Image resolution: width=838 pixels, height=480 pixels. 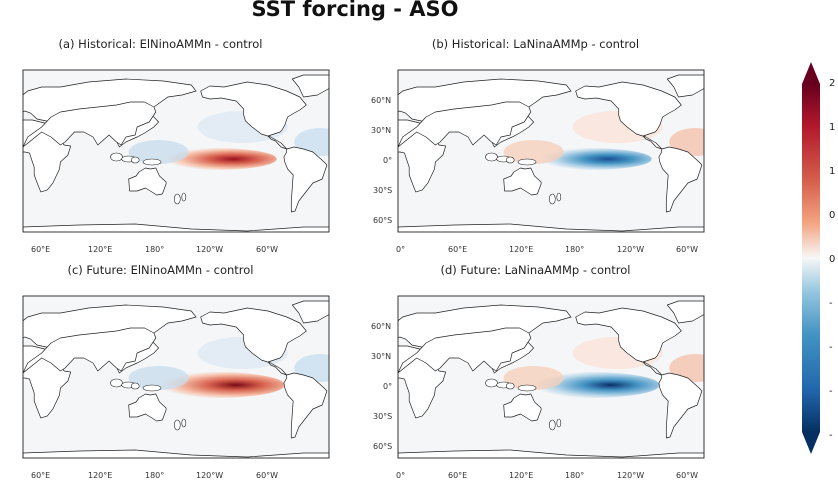 I want to click on panel-a-title: (a) Historical: ElNinoAMMn - control, so click(x=160, y=44).